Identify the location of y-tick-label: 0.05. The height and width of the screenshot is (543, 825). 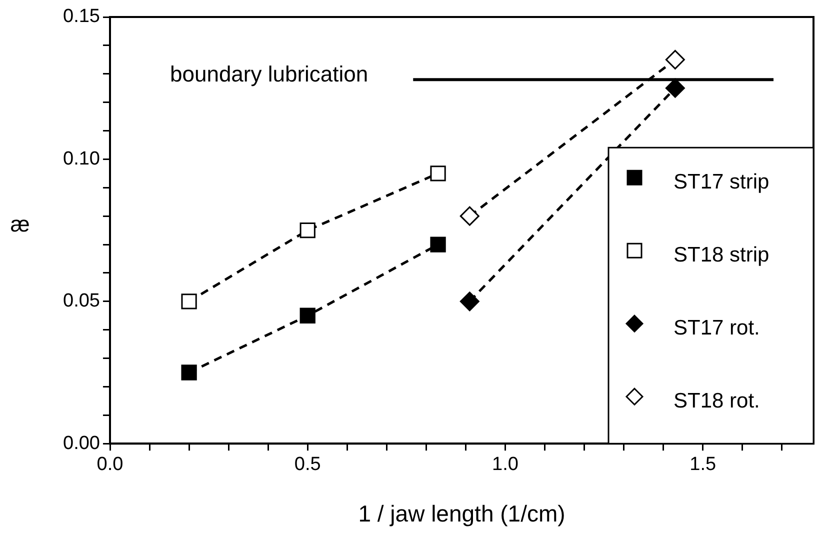
(81, 301).